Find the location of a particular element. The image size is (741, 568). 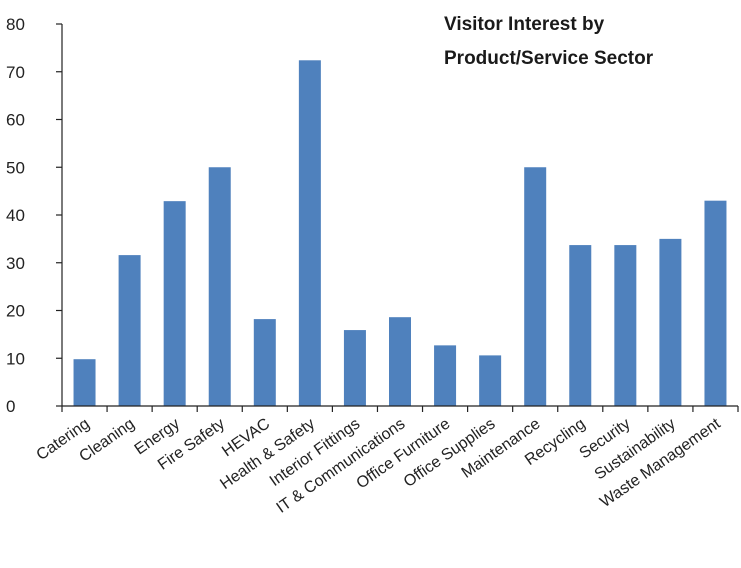

y-tick-label: 30 is located at coordinates (15, 263).